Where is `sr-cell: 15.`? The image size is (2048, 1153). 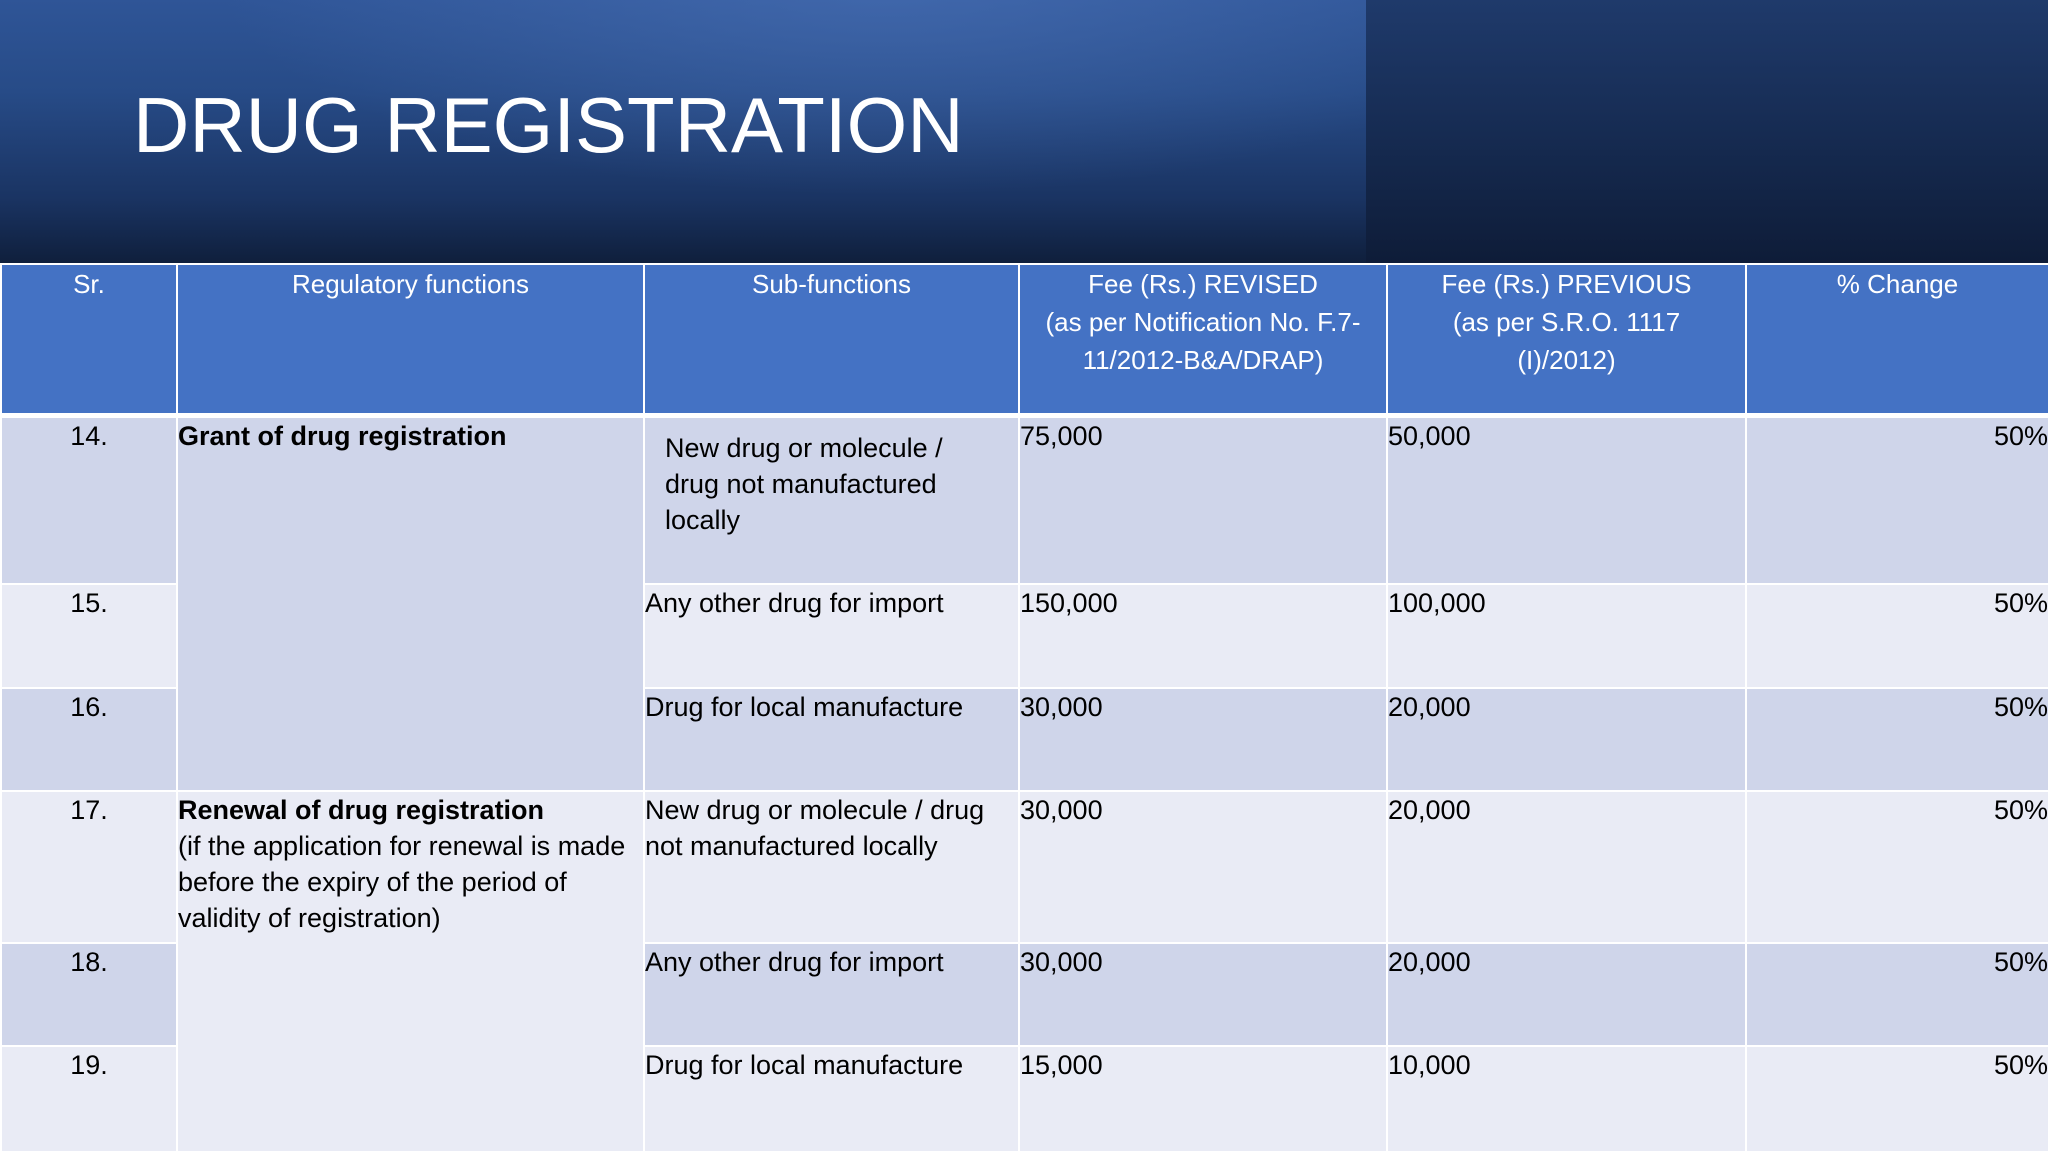
sr-cell: 15. is located at coordinates (89, 635).